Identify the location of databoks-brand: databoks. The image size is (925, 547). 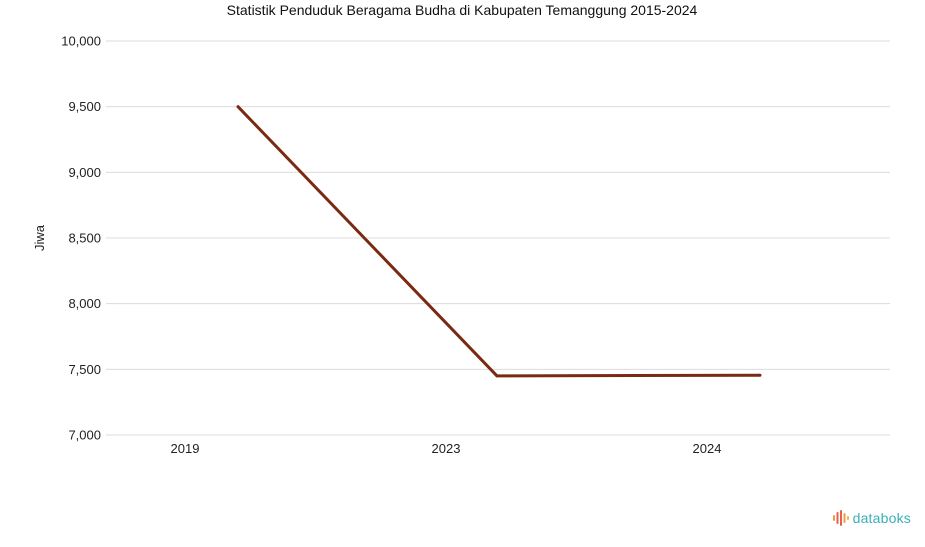
(871, 518).